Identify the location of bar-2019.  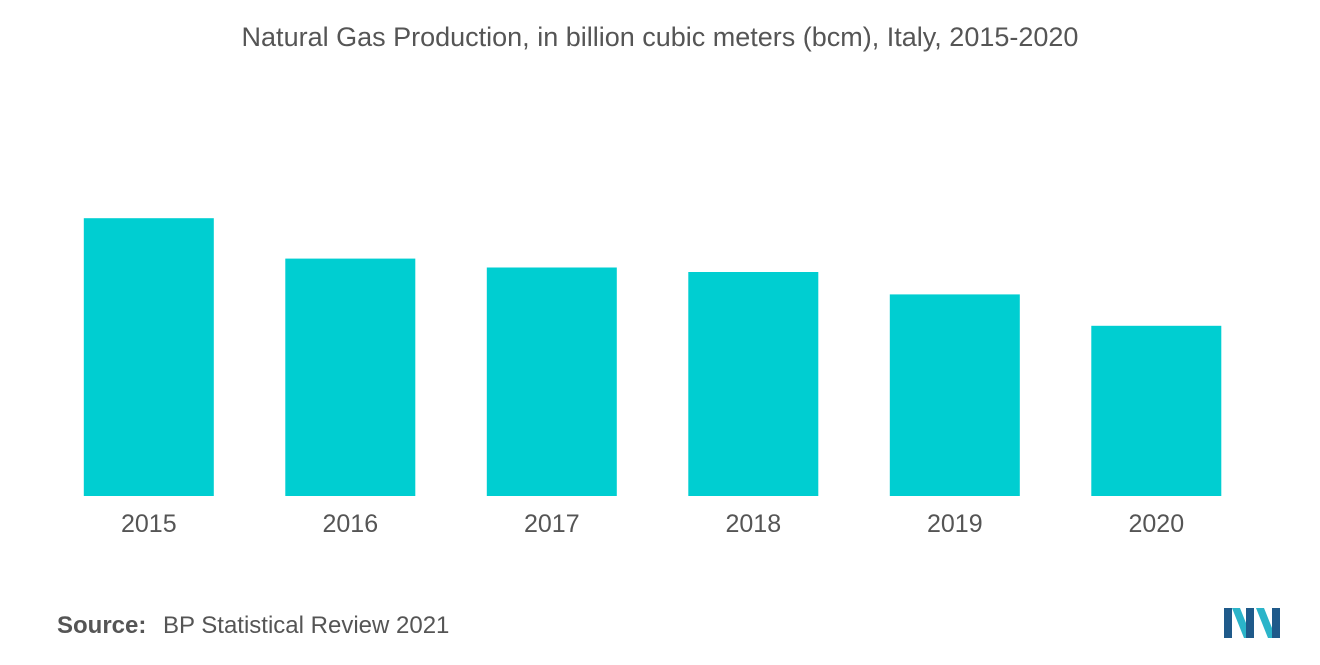
(954, 395).